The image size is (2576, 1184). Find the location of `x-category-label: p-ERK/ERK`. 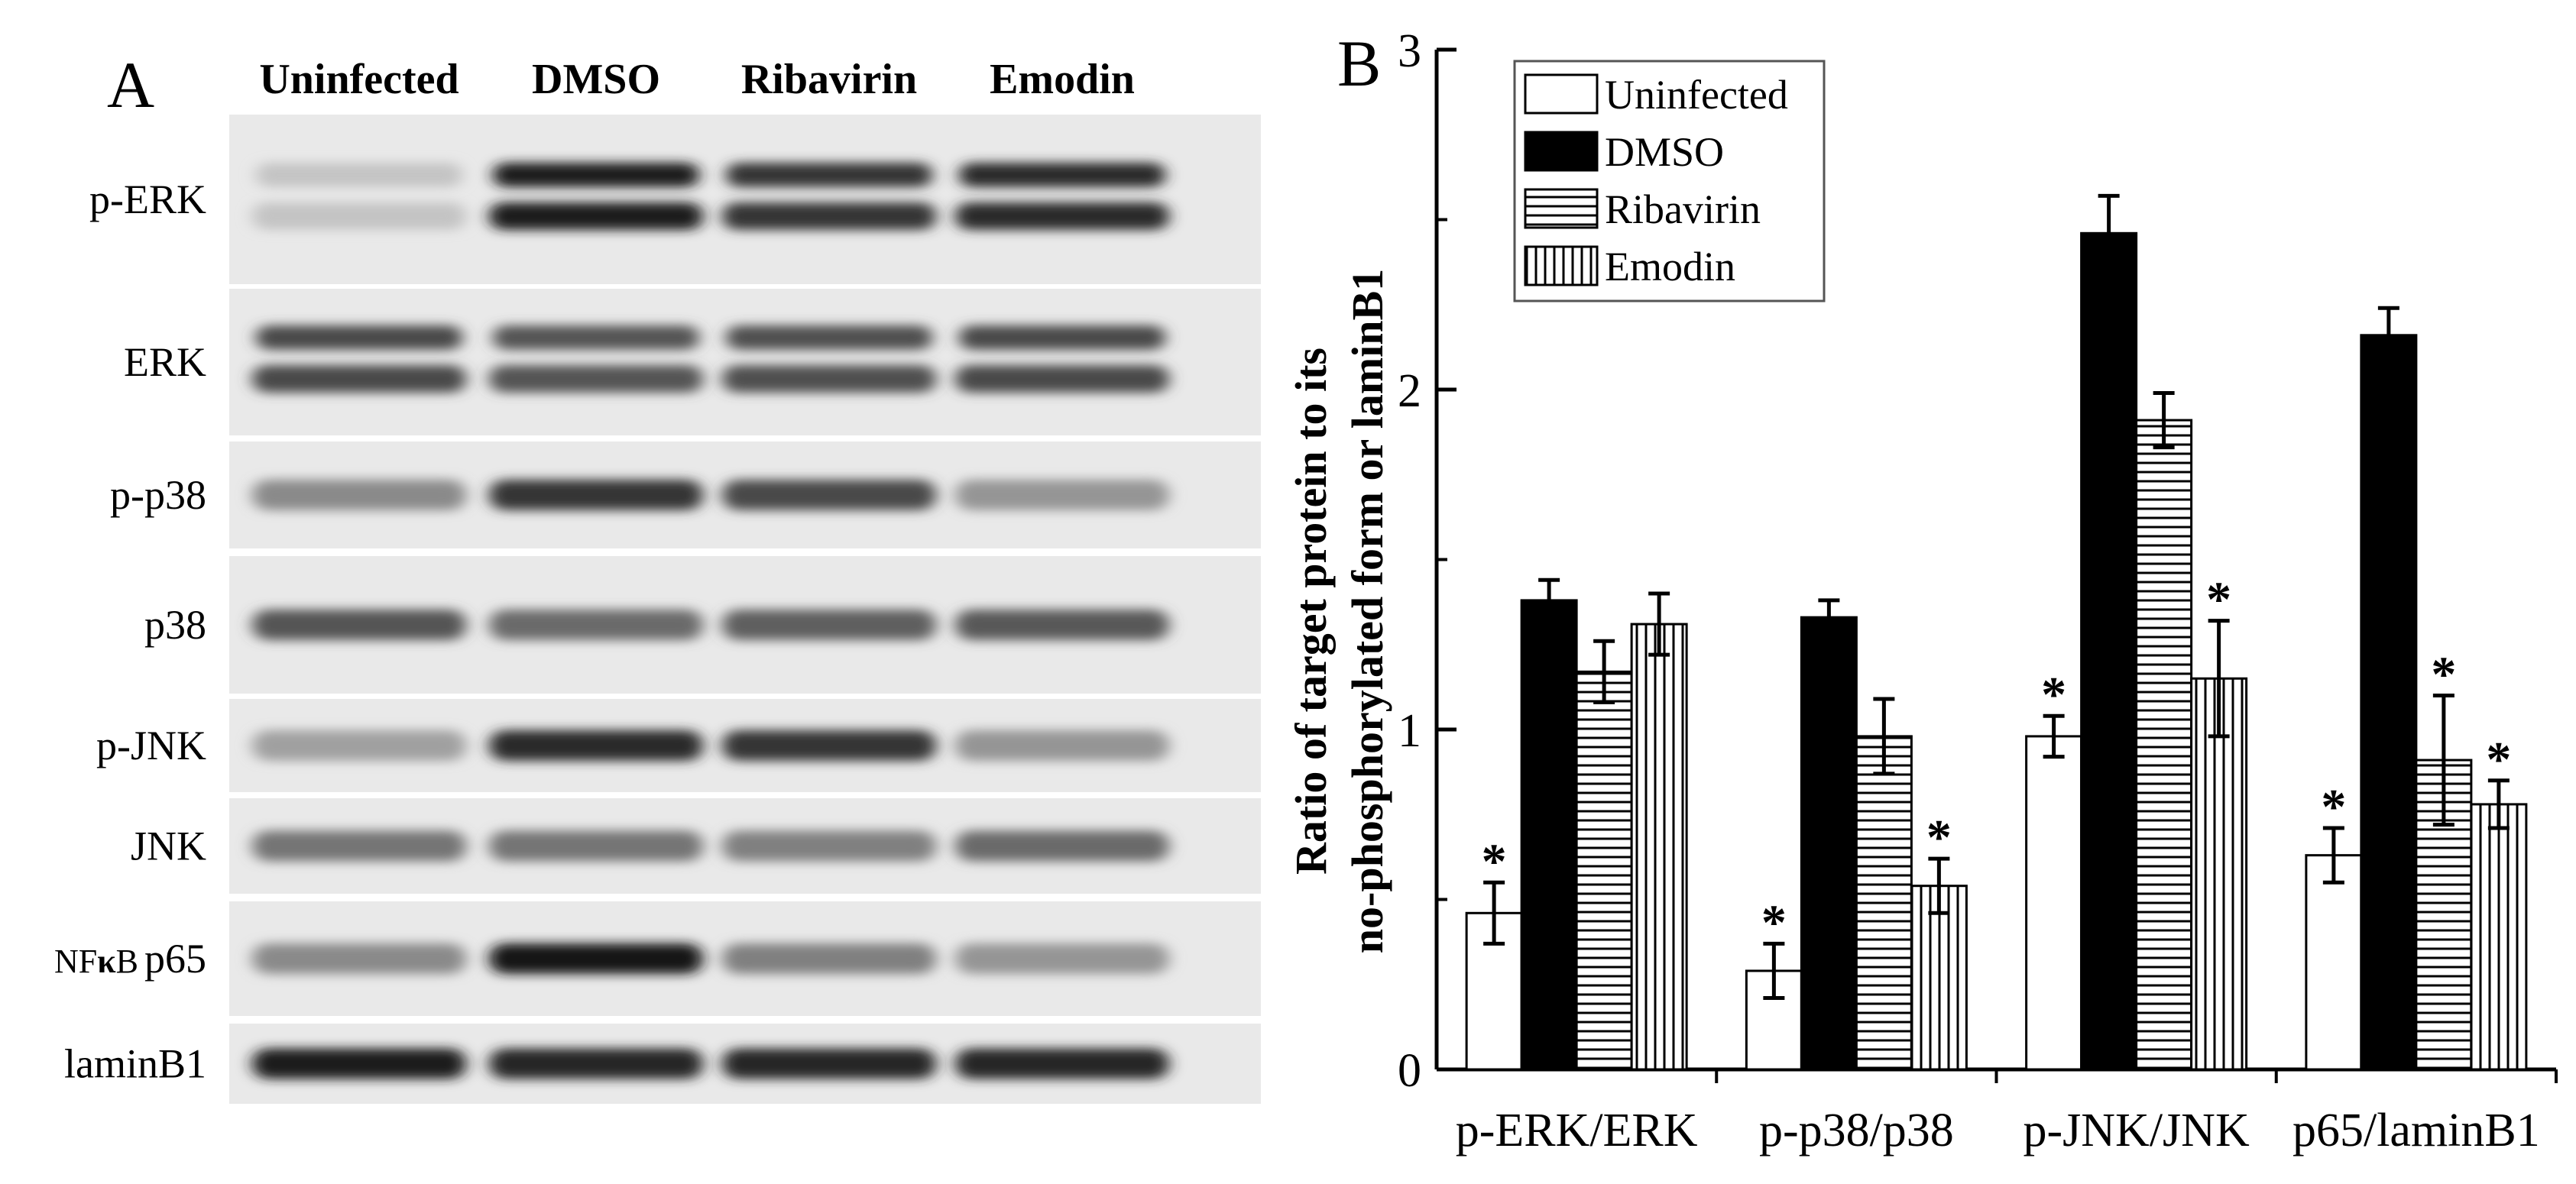

x-category-label: p-ERK/ERK is located at coordinates (1577, 1131).